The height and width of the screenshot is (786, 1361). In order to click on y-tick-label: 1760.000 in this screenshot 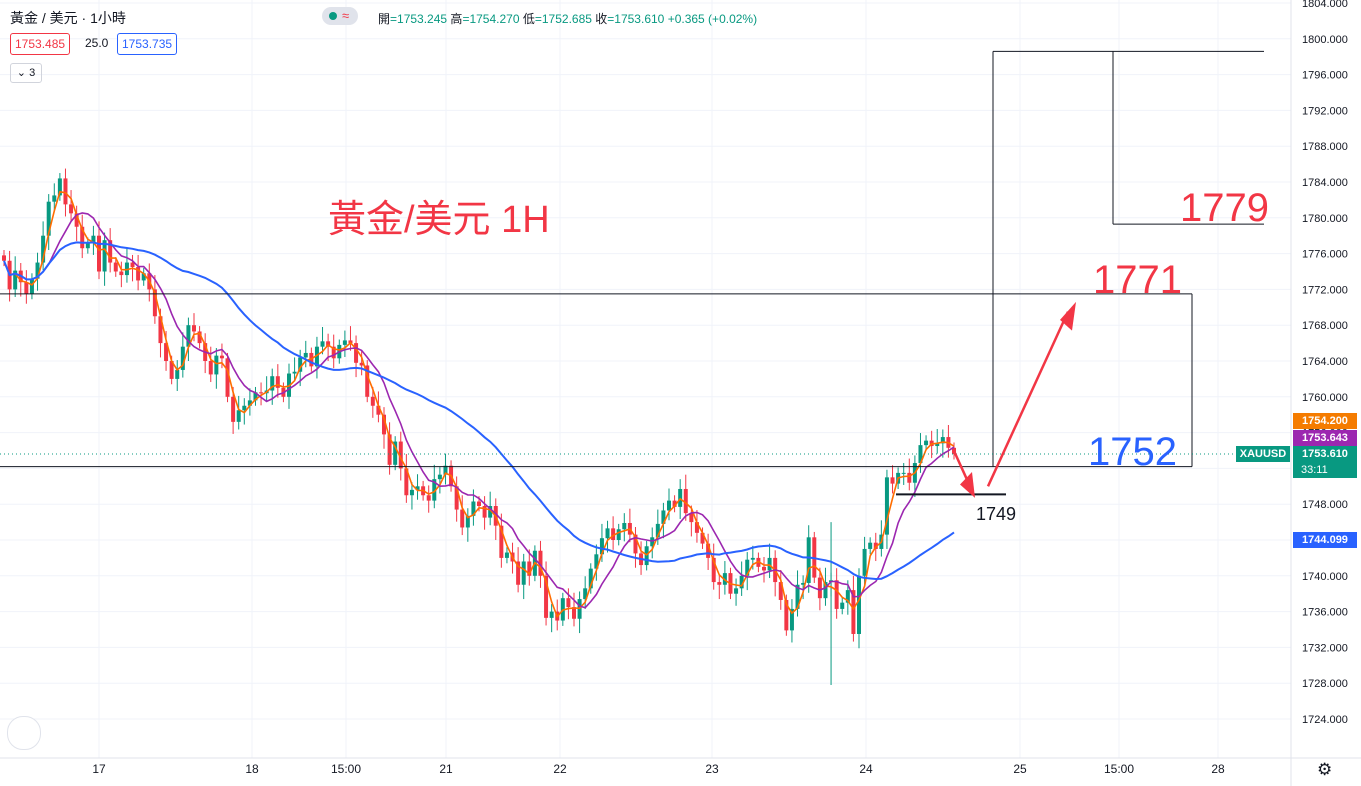, I will do `click(1325, 398)`.